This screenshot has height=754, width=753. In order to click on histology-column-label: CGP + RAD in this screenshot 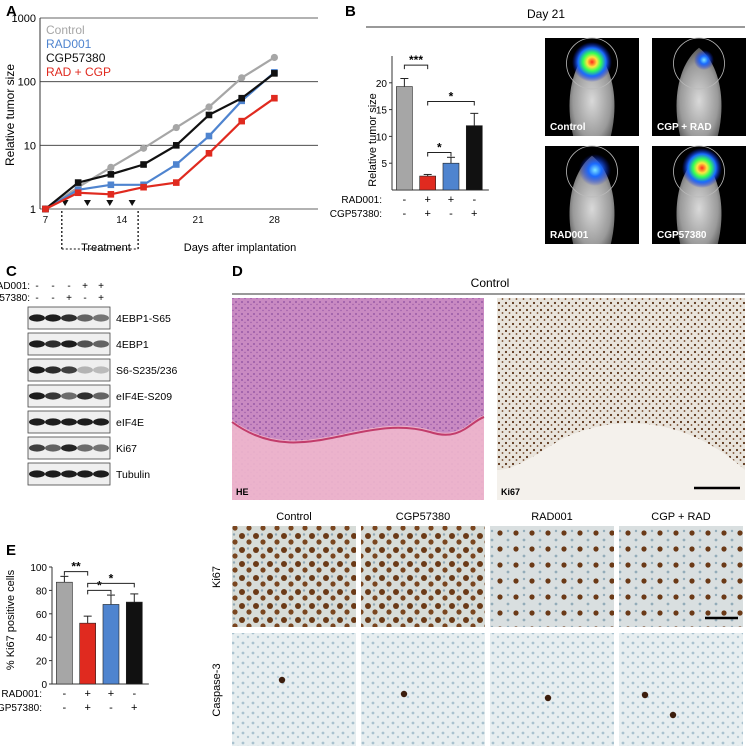, I will do `click(680, 517)`.